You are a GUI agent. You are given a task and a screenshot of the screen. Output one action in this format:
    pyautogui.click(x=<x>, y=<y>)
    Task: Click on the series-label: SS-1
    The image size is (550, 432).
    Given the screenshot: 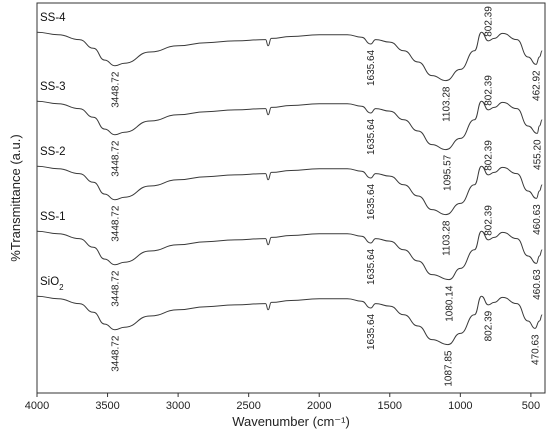 What is the action you would take?
    pyautogui.click(x=53, y=217)
    